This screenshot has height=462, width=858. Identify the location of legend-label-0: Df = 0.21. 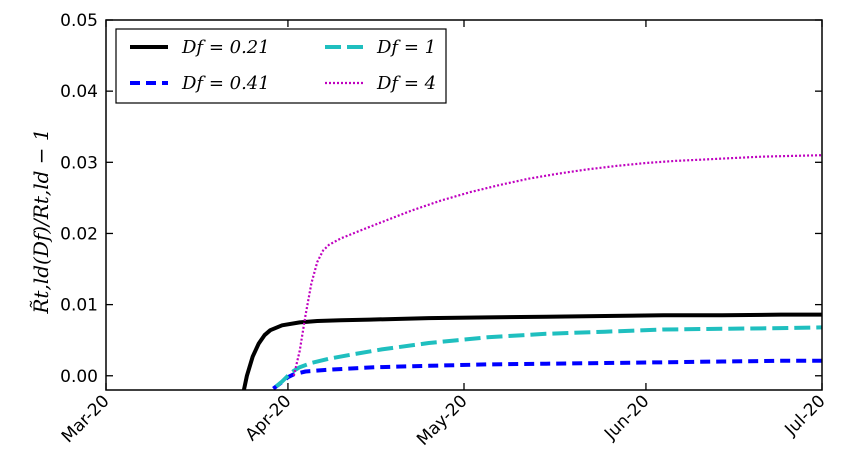
(225, 47).